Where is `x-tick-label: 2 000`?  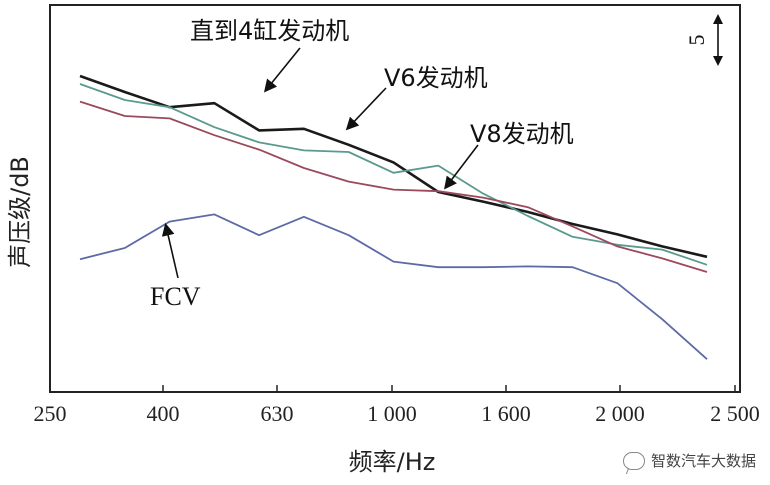
x-tick-label: 2 000 is located at coordinates (620, 413).